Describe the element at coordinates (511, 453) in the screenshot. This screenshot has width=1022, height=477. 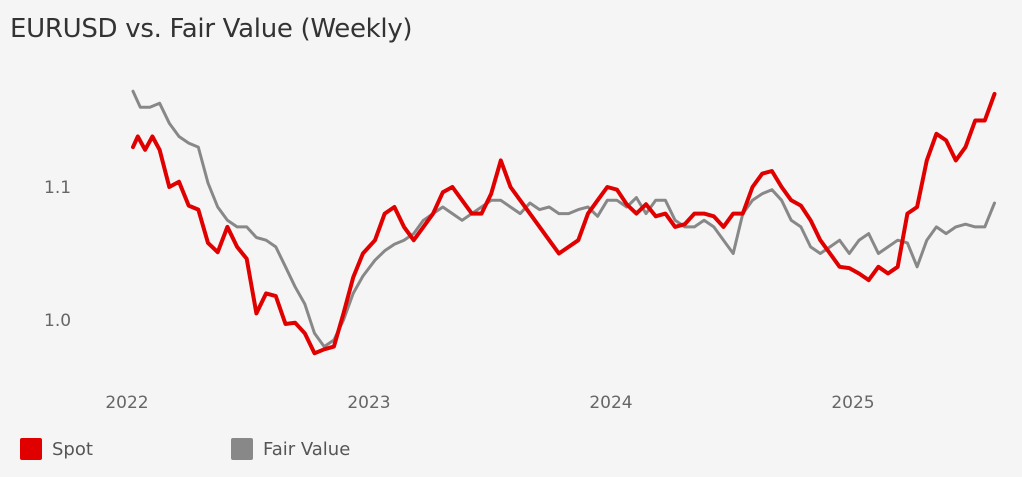
I see `legend: Spot Fair Value` at that location.